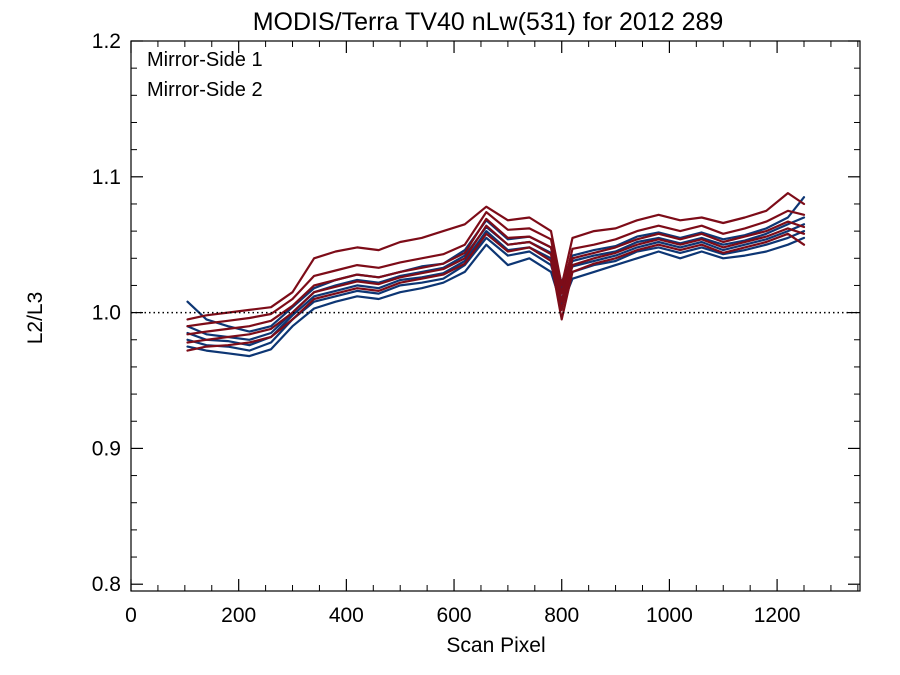  Describe the element at coordinates (106, 584) in the screenshot. I see `y-tick-label: 0.8` at that location.